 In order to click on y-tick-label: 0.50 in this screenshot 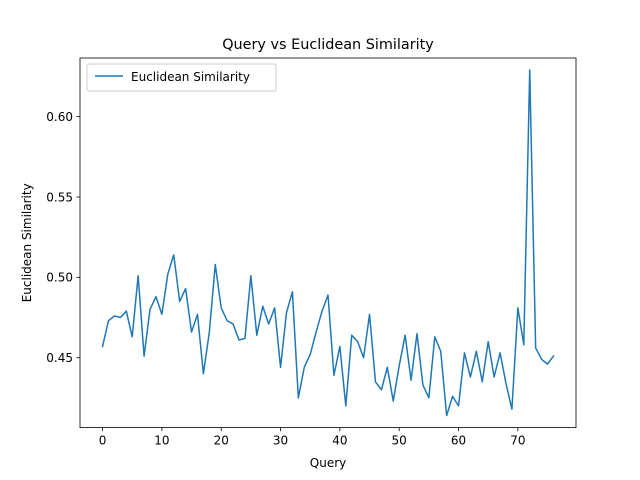, I will do `click(59, 278)`.